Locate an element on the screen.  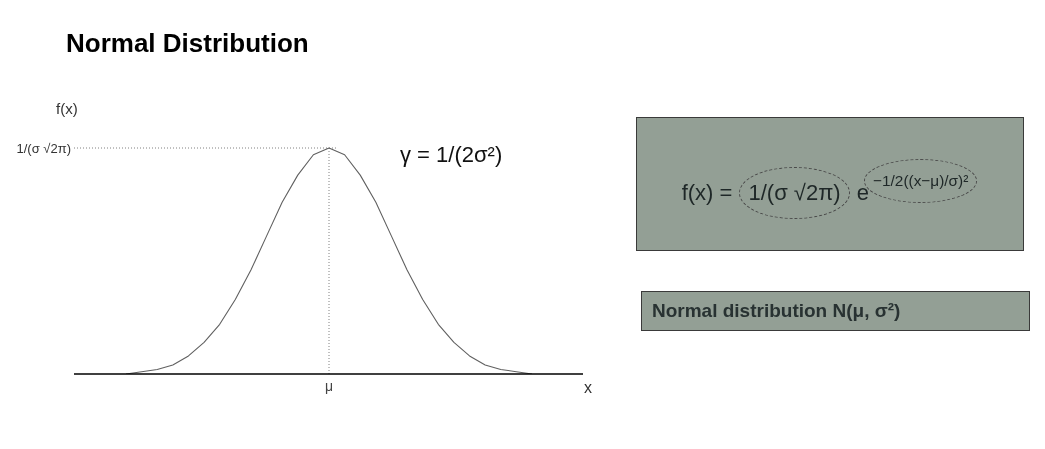
y-axis-title: f(x) is located at coordinates (67, 108).